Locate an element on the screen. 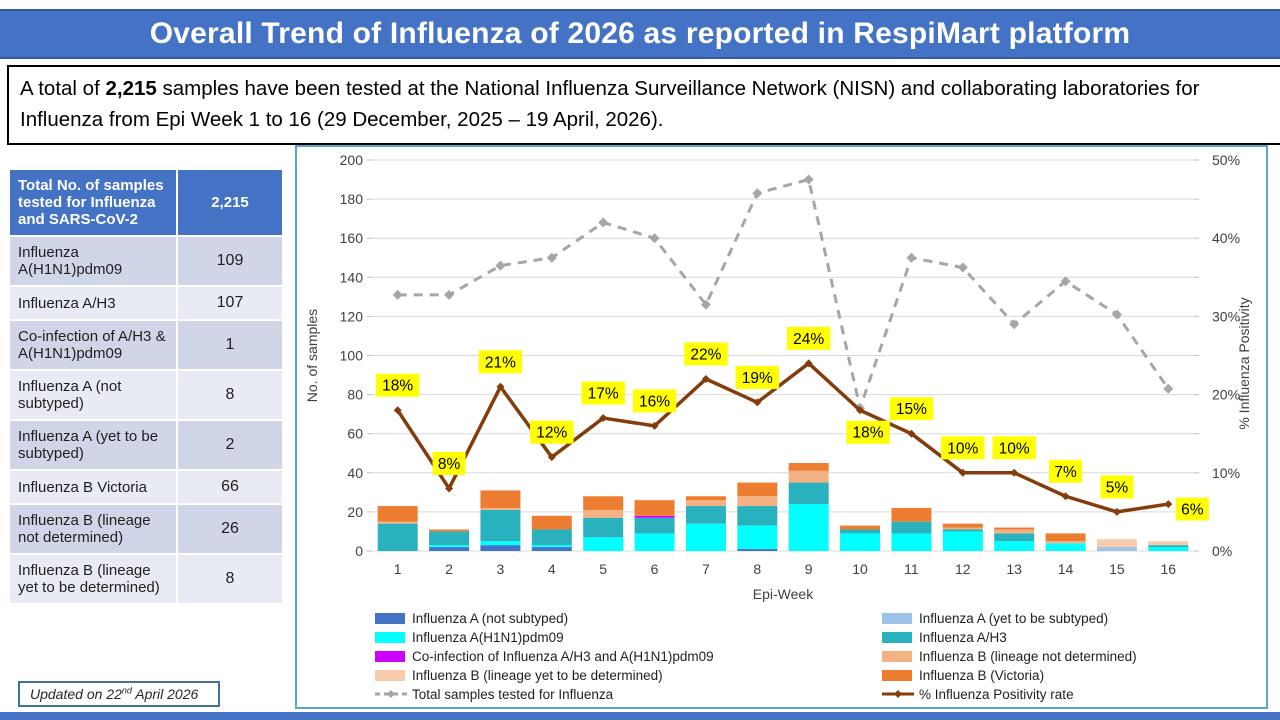 The width and height of the screenshot is (1280, 720). pct-label-week-4: 12% is located at coordinates (552, 432).